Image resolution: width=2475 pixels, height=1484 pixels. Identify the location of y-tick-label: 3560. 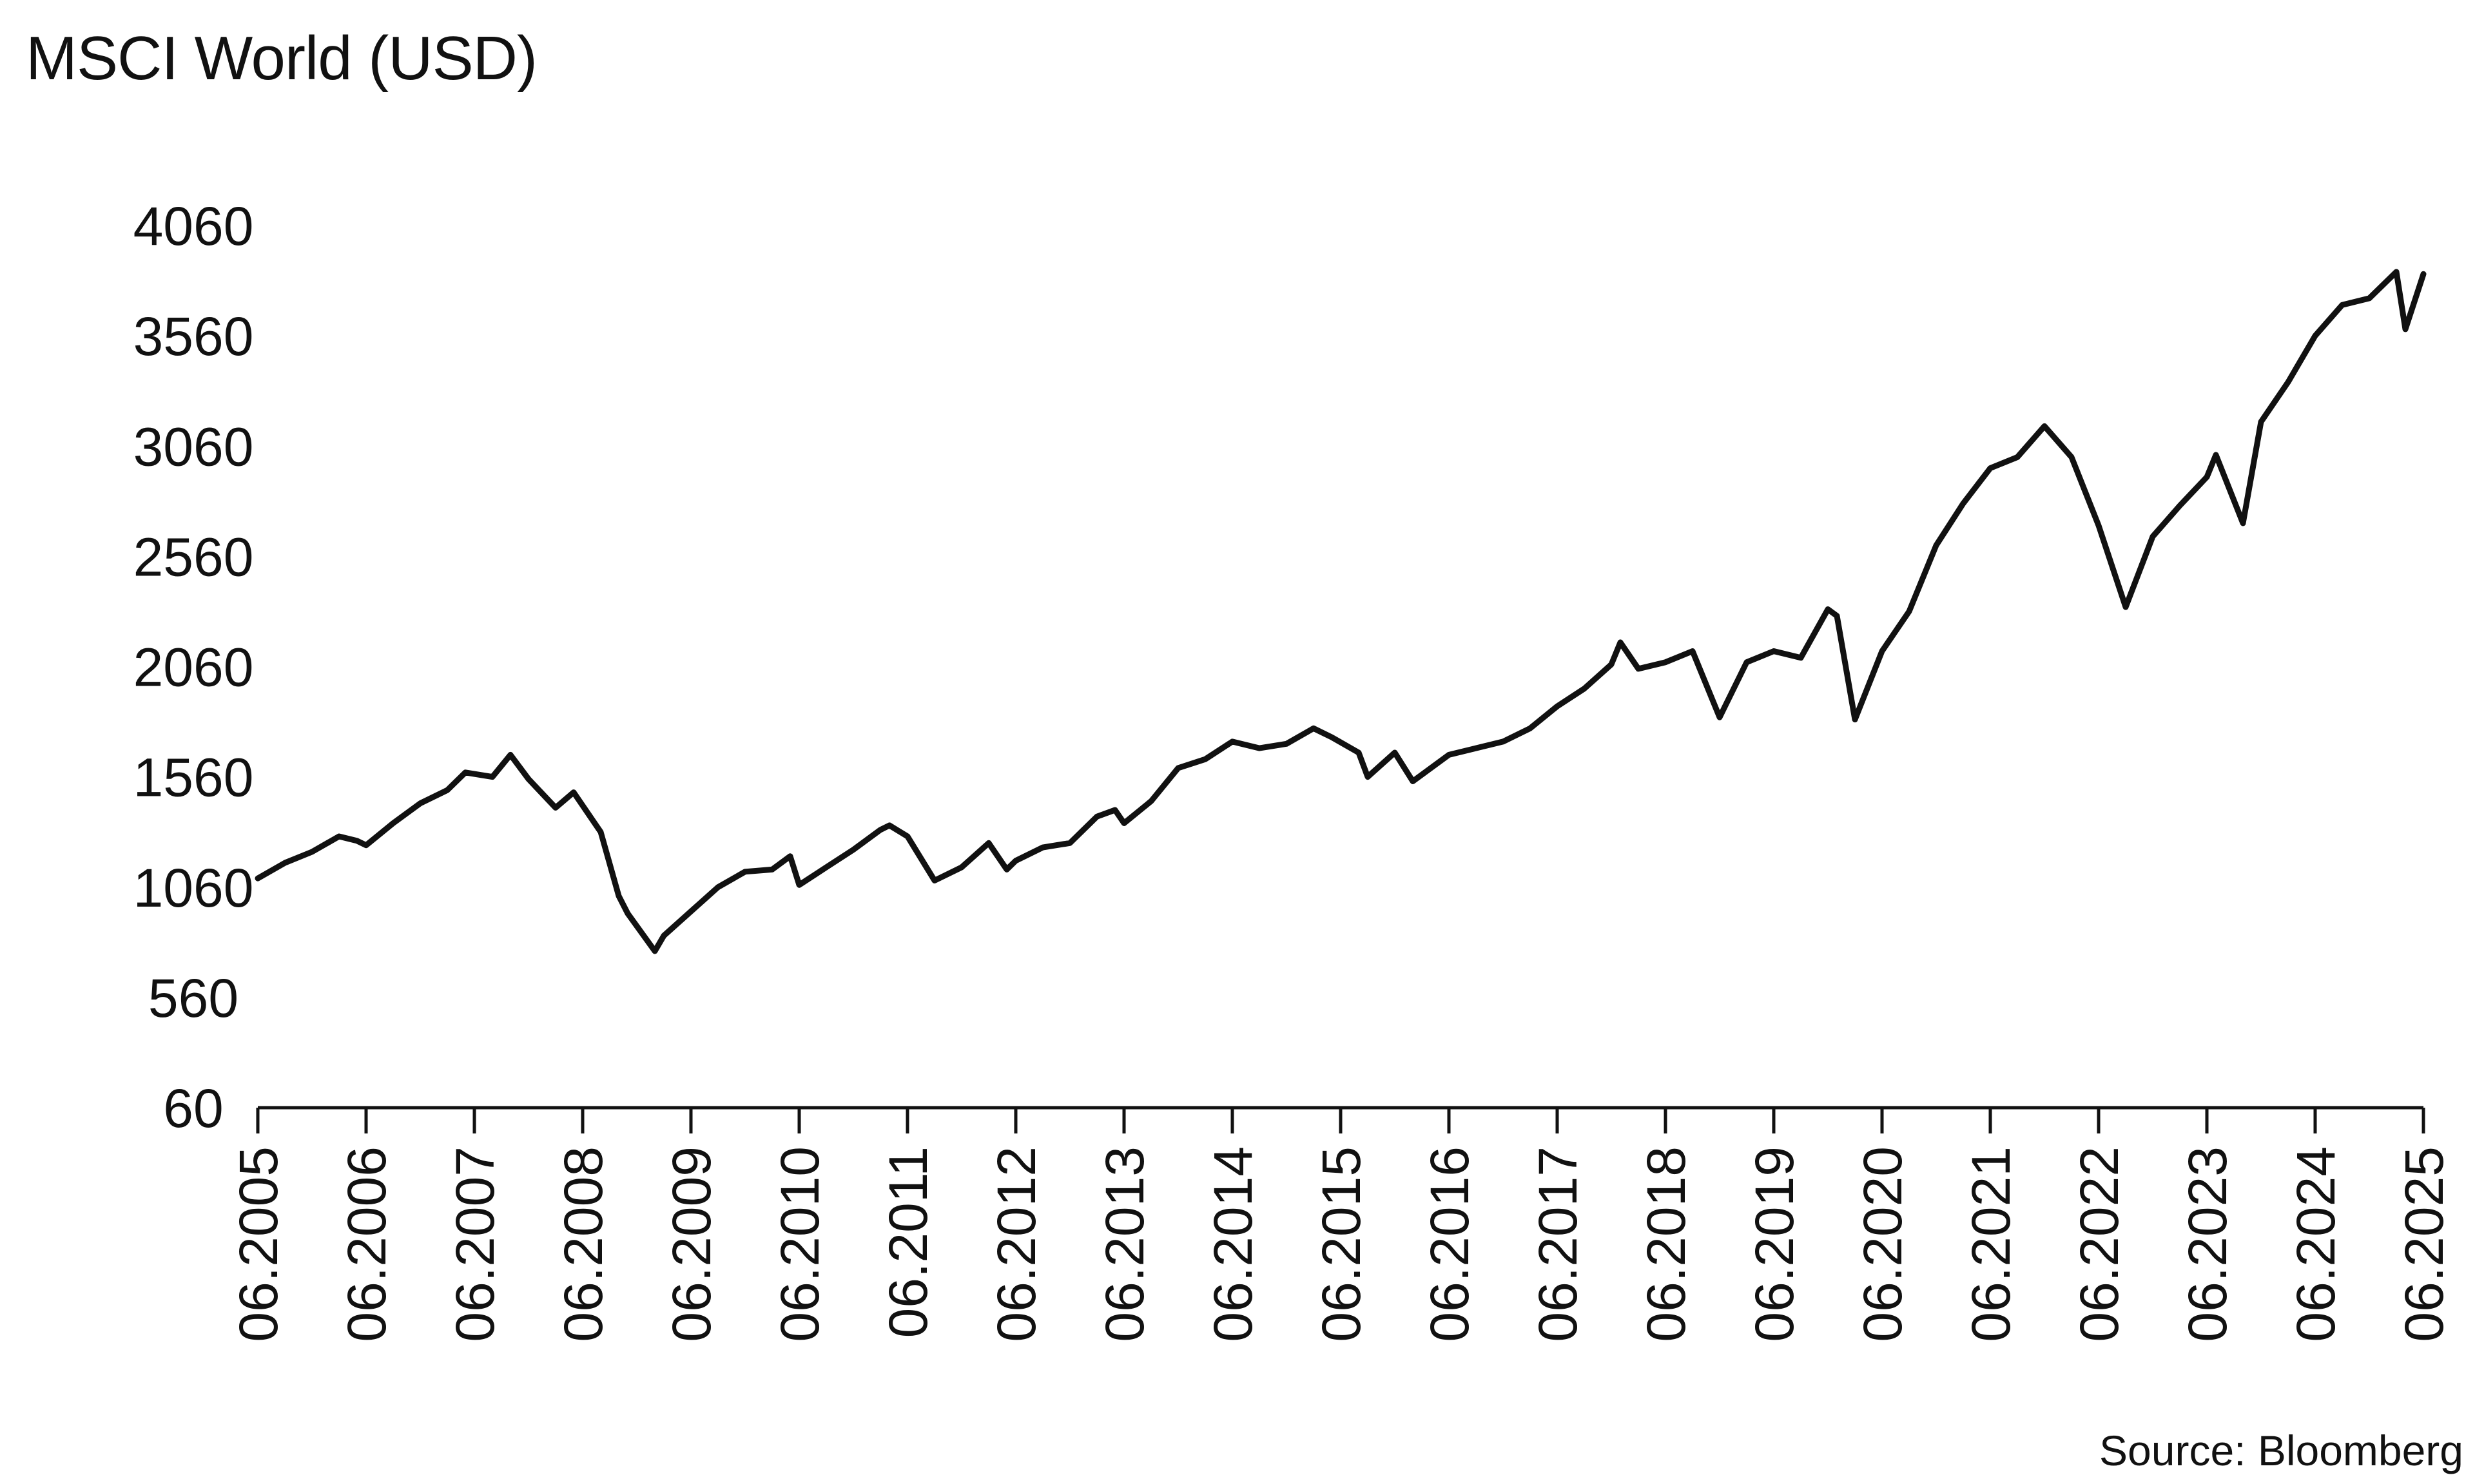
(193, 336).